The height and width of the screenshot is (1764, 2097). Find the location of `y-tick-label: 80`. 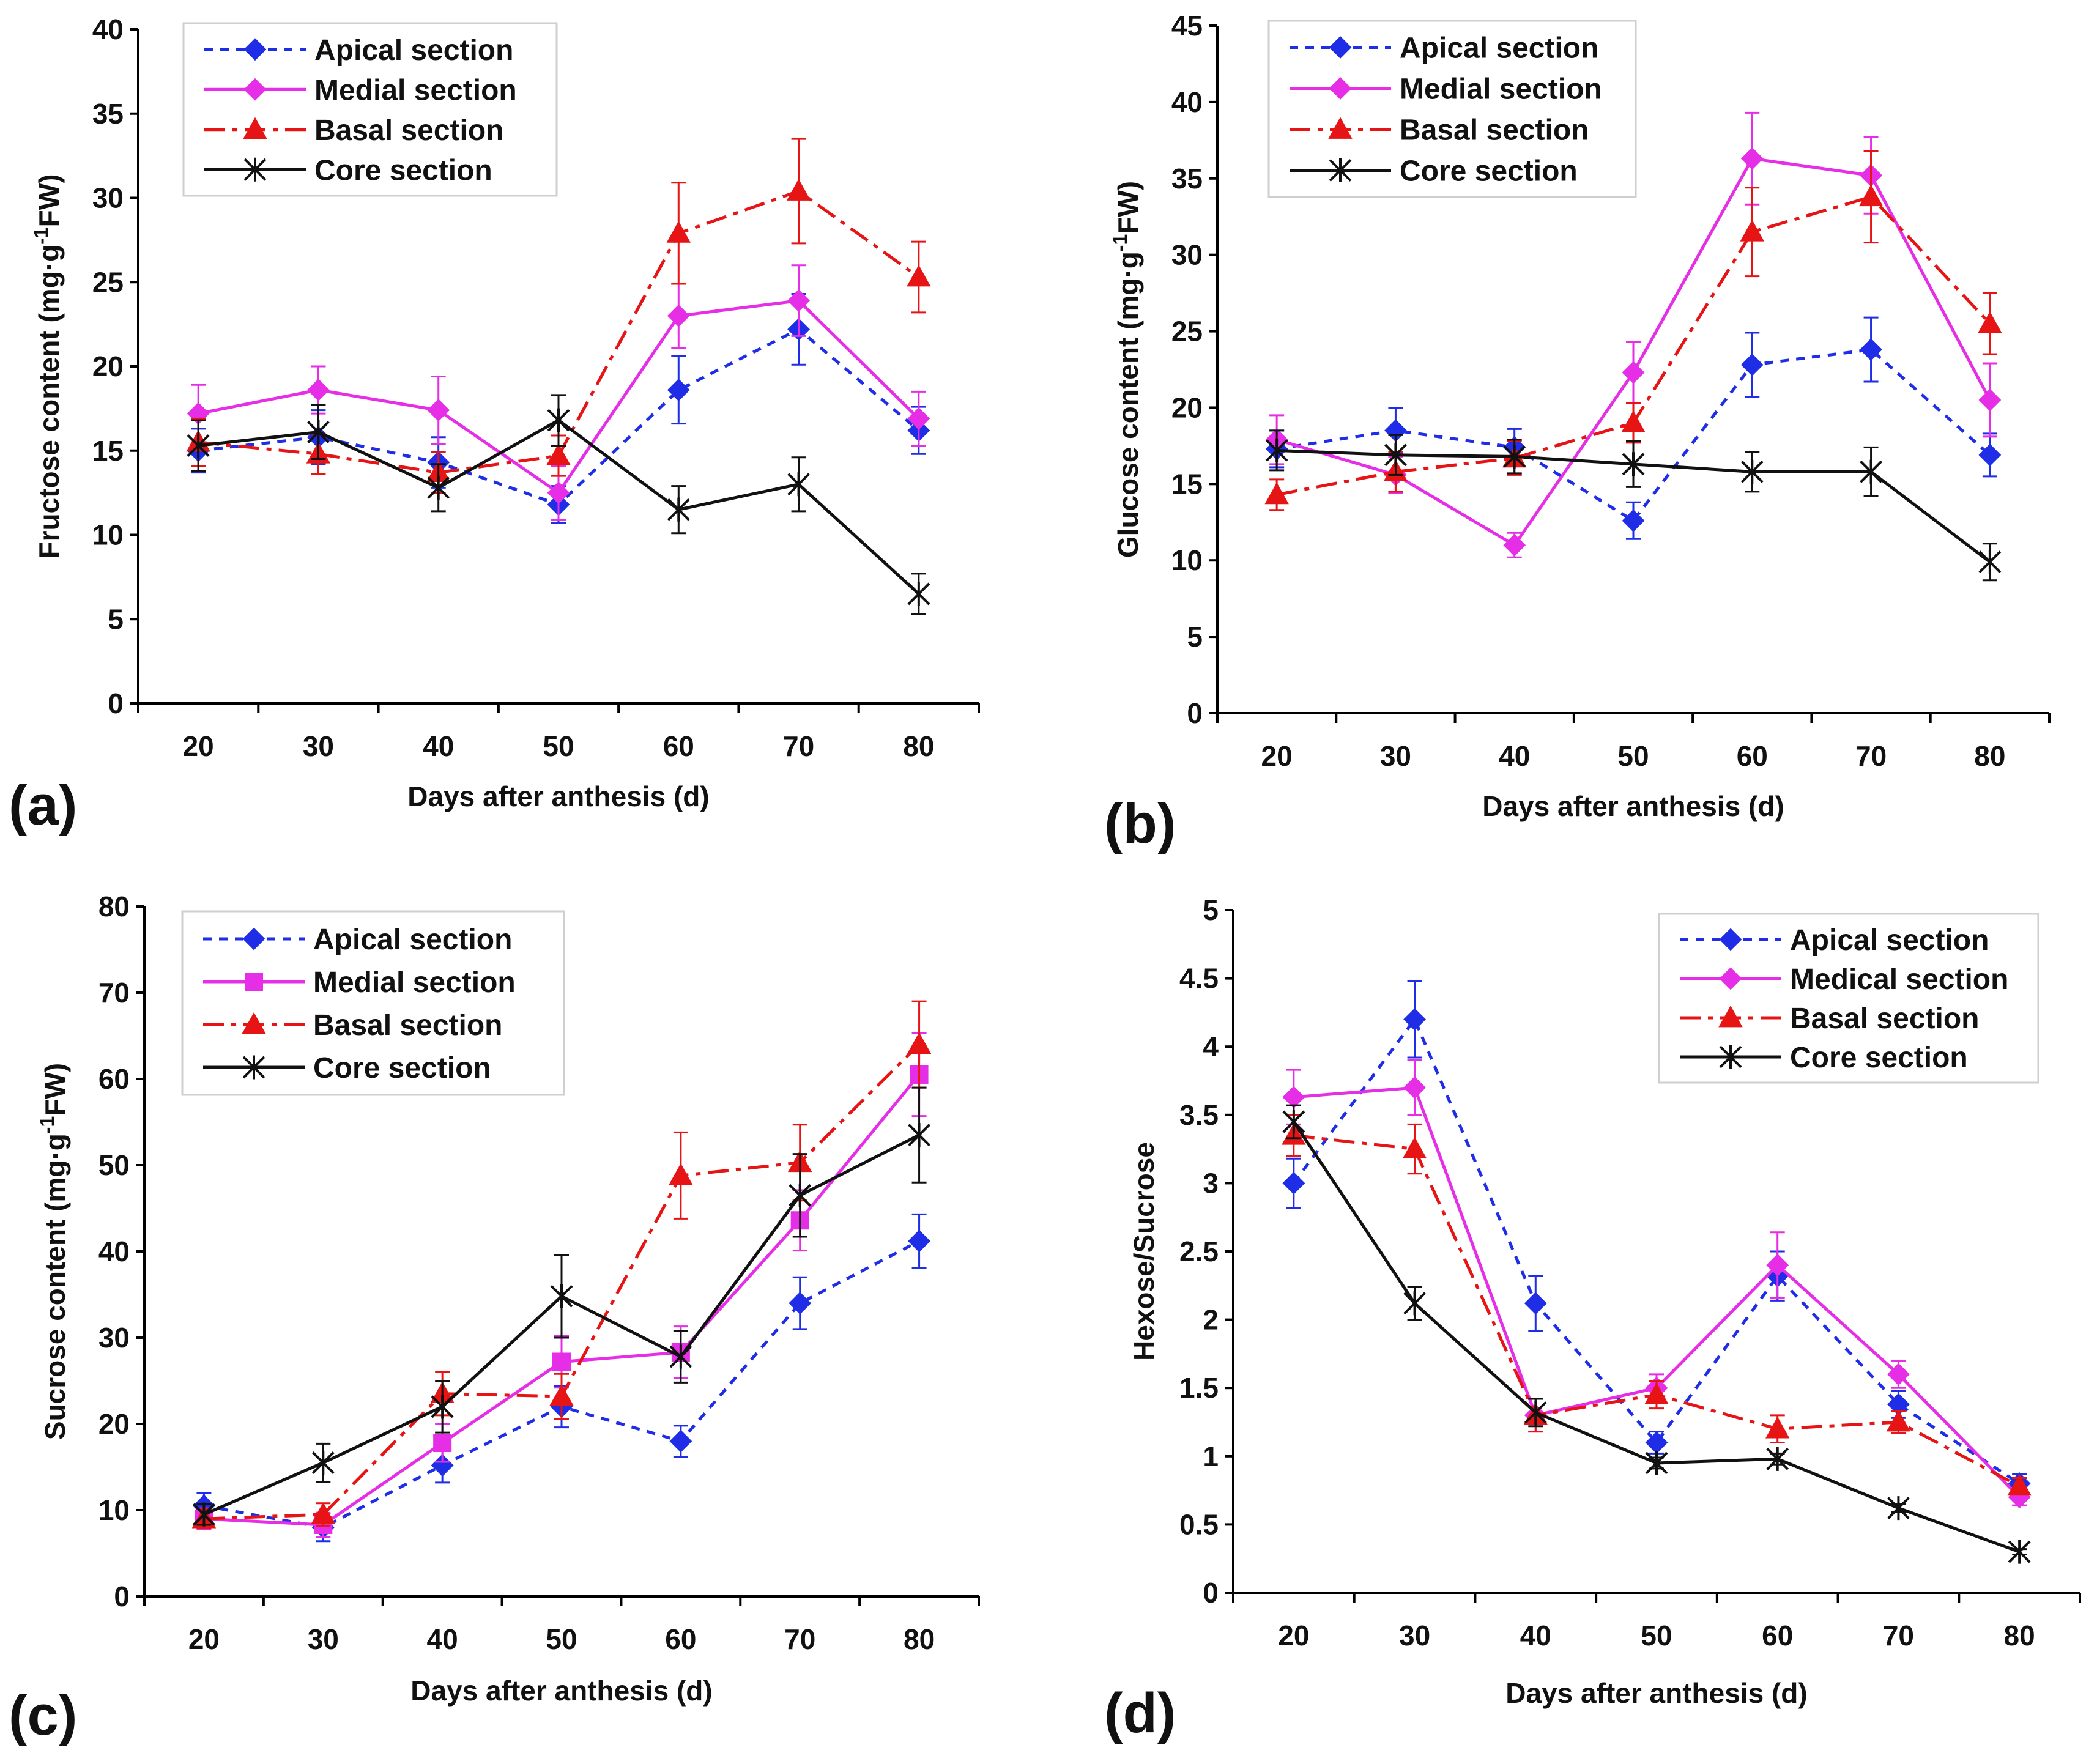

y-tick-label: 80 is located at coordinates (114, 906).